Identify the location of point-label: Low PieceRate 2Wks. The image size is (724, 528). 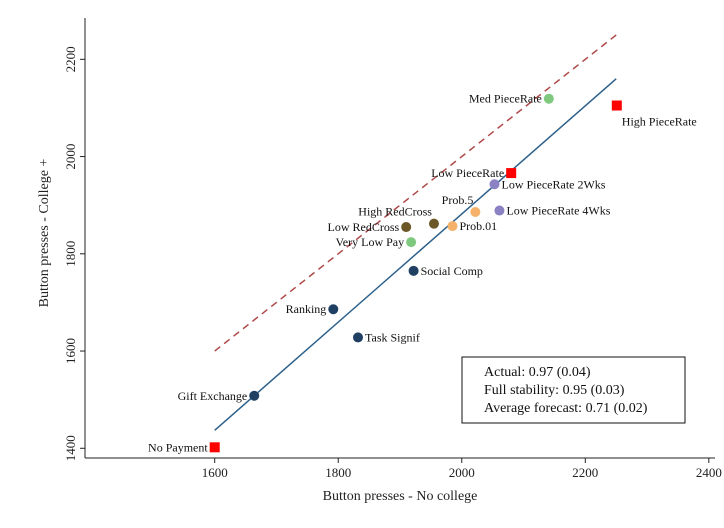
(554, 184).